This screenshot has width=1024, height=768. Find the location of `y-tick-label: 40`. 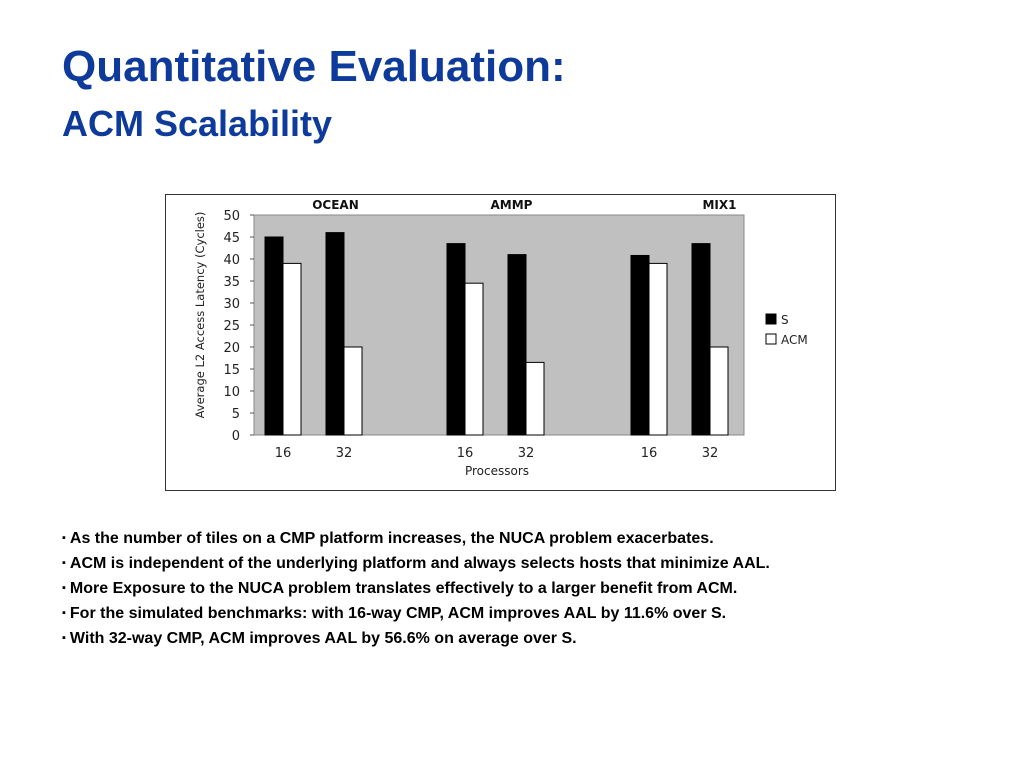

y-tick-label: 40 is located at coordinates (231, 260).